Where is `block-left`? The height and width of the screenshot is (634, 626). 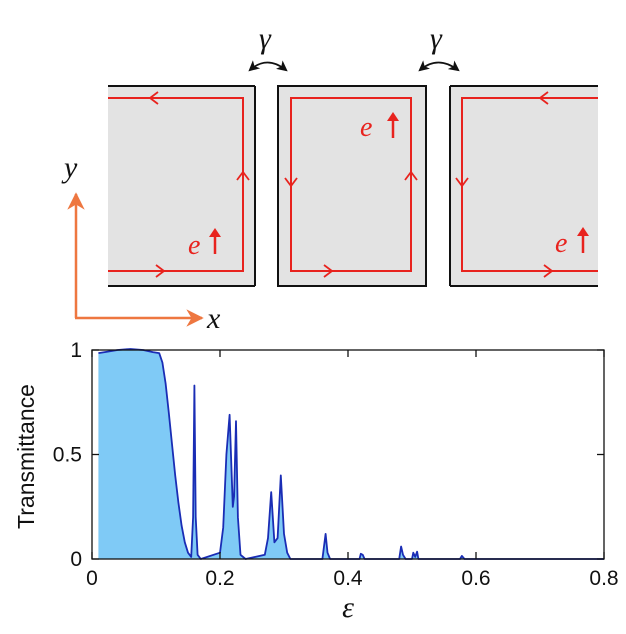 block-left is located at coordinates (182, 186).